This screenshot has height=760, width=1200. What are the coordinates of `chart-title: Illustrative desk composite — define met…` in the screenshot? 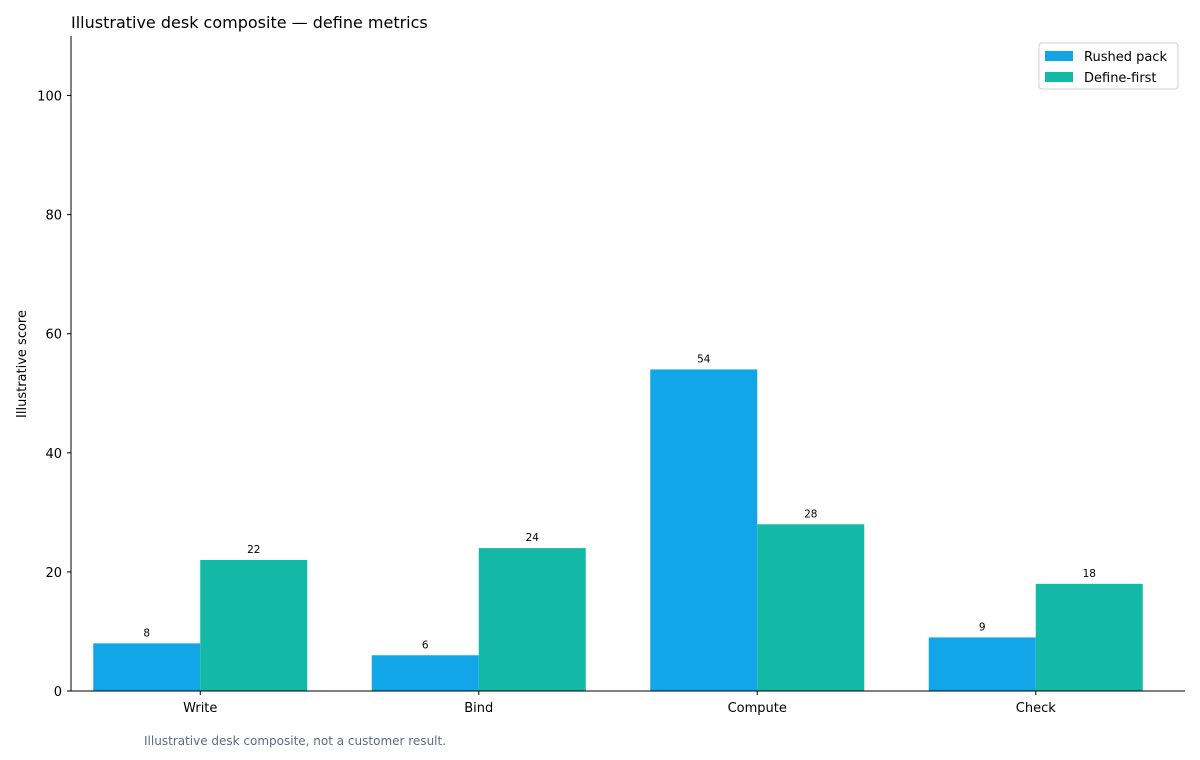 It's located at (249, 22).